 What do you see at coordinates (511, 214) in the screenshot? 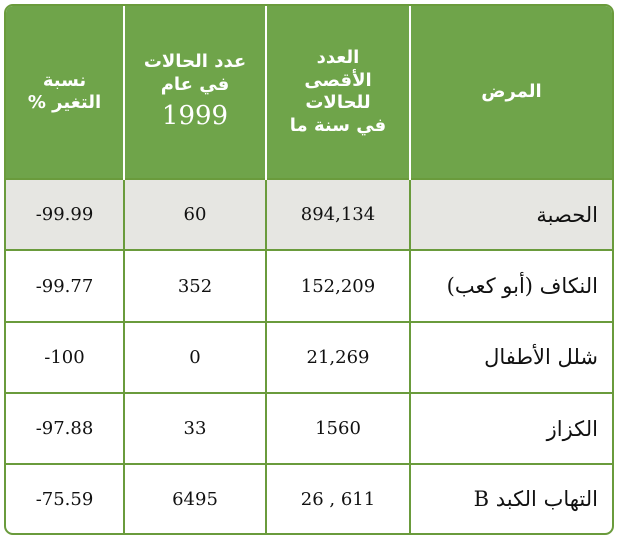
I see `disease-cell: الحصبة` at bounding box center [511, 214].